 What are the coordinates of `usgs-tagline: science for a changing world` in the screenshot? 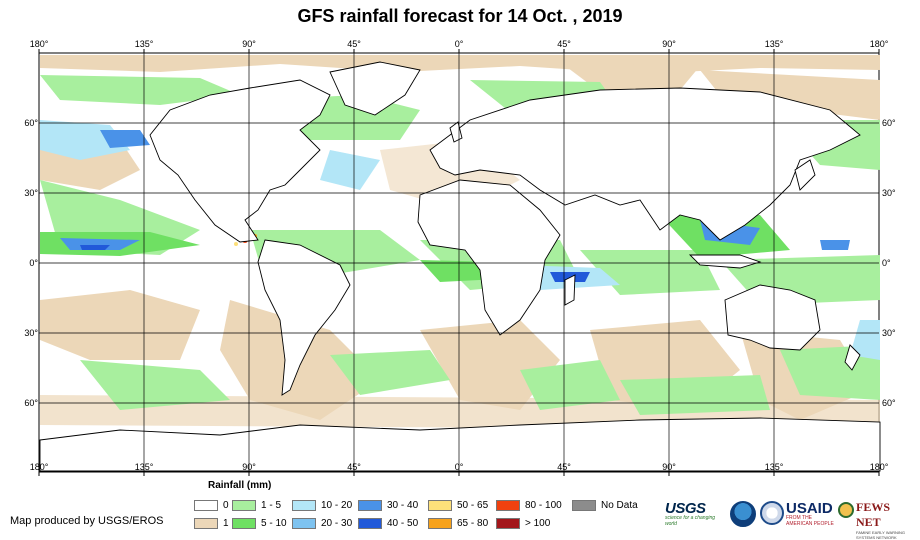 It's located at (690, 521).